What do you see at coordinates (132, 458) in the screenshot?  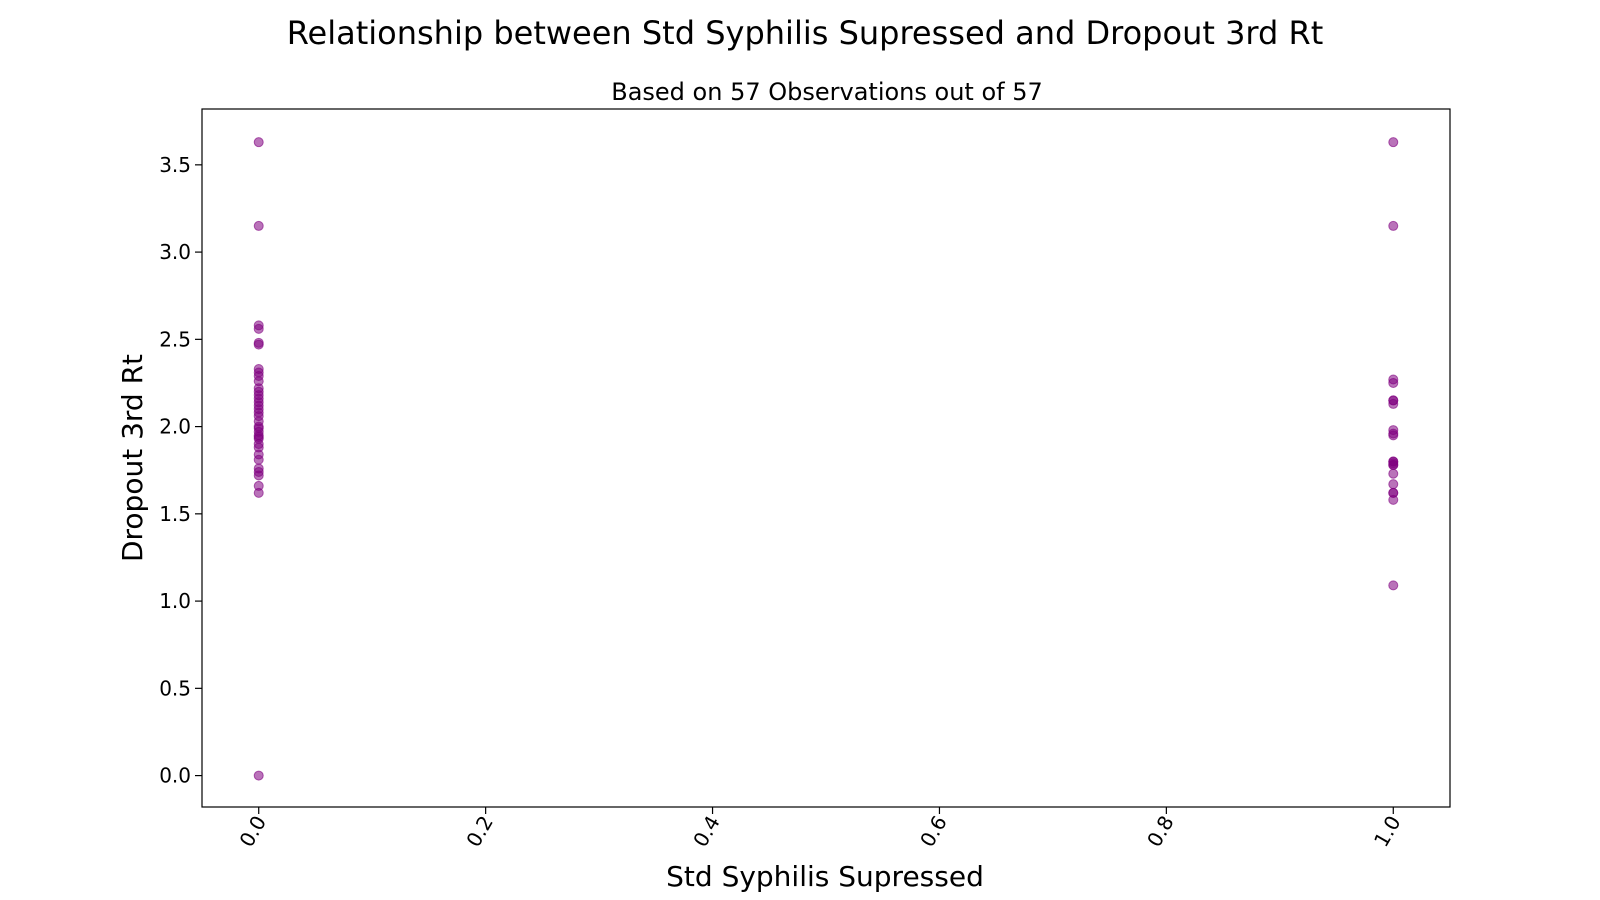 I see `y-axis-label: Dropout 3rd Rt` at bounding box center [132, 458].